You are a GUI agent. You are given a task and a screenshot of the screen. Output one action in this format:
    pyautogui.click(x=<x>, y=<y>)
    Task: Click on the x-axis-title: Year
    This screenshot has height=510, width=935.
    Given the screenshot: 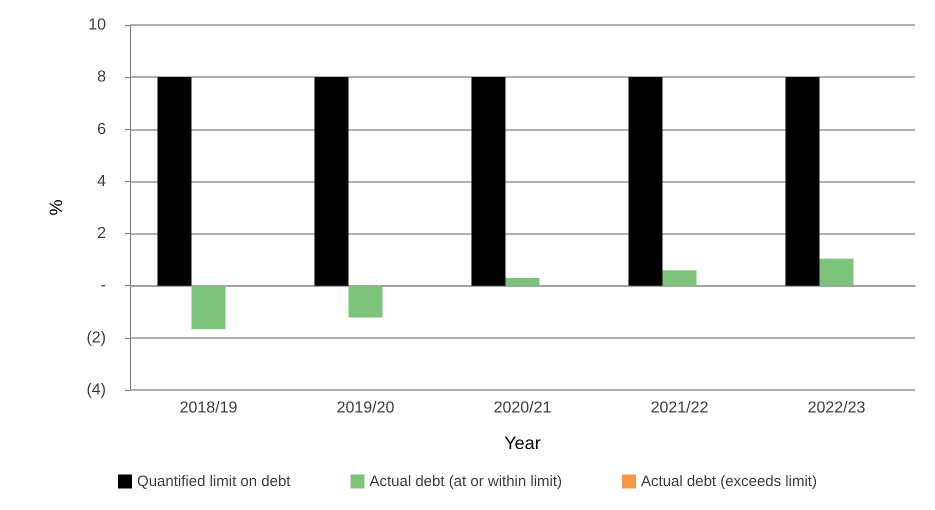 What is the action you would take?
    pyautogui.click(x=522, y=443)
    